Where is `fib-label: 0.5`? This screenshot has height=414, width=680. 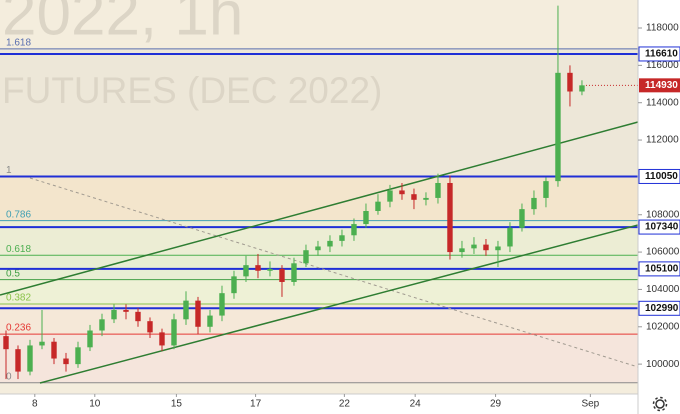 fib-label: 0.5 is located at coordinates (13, 273).